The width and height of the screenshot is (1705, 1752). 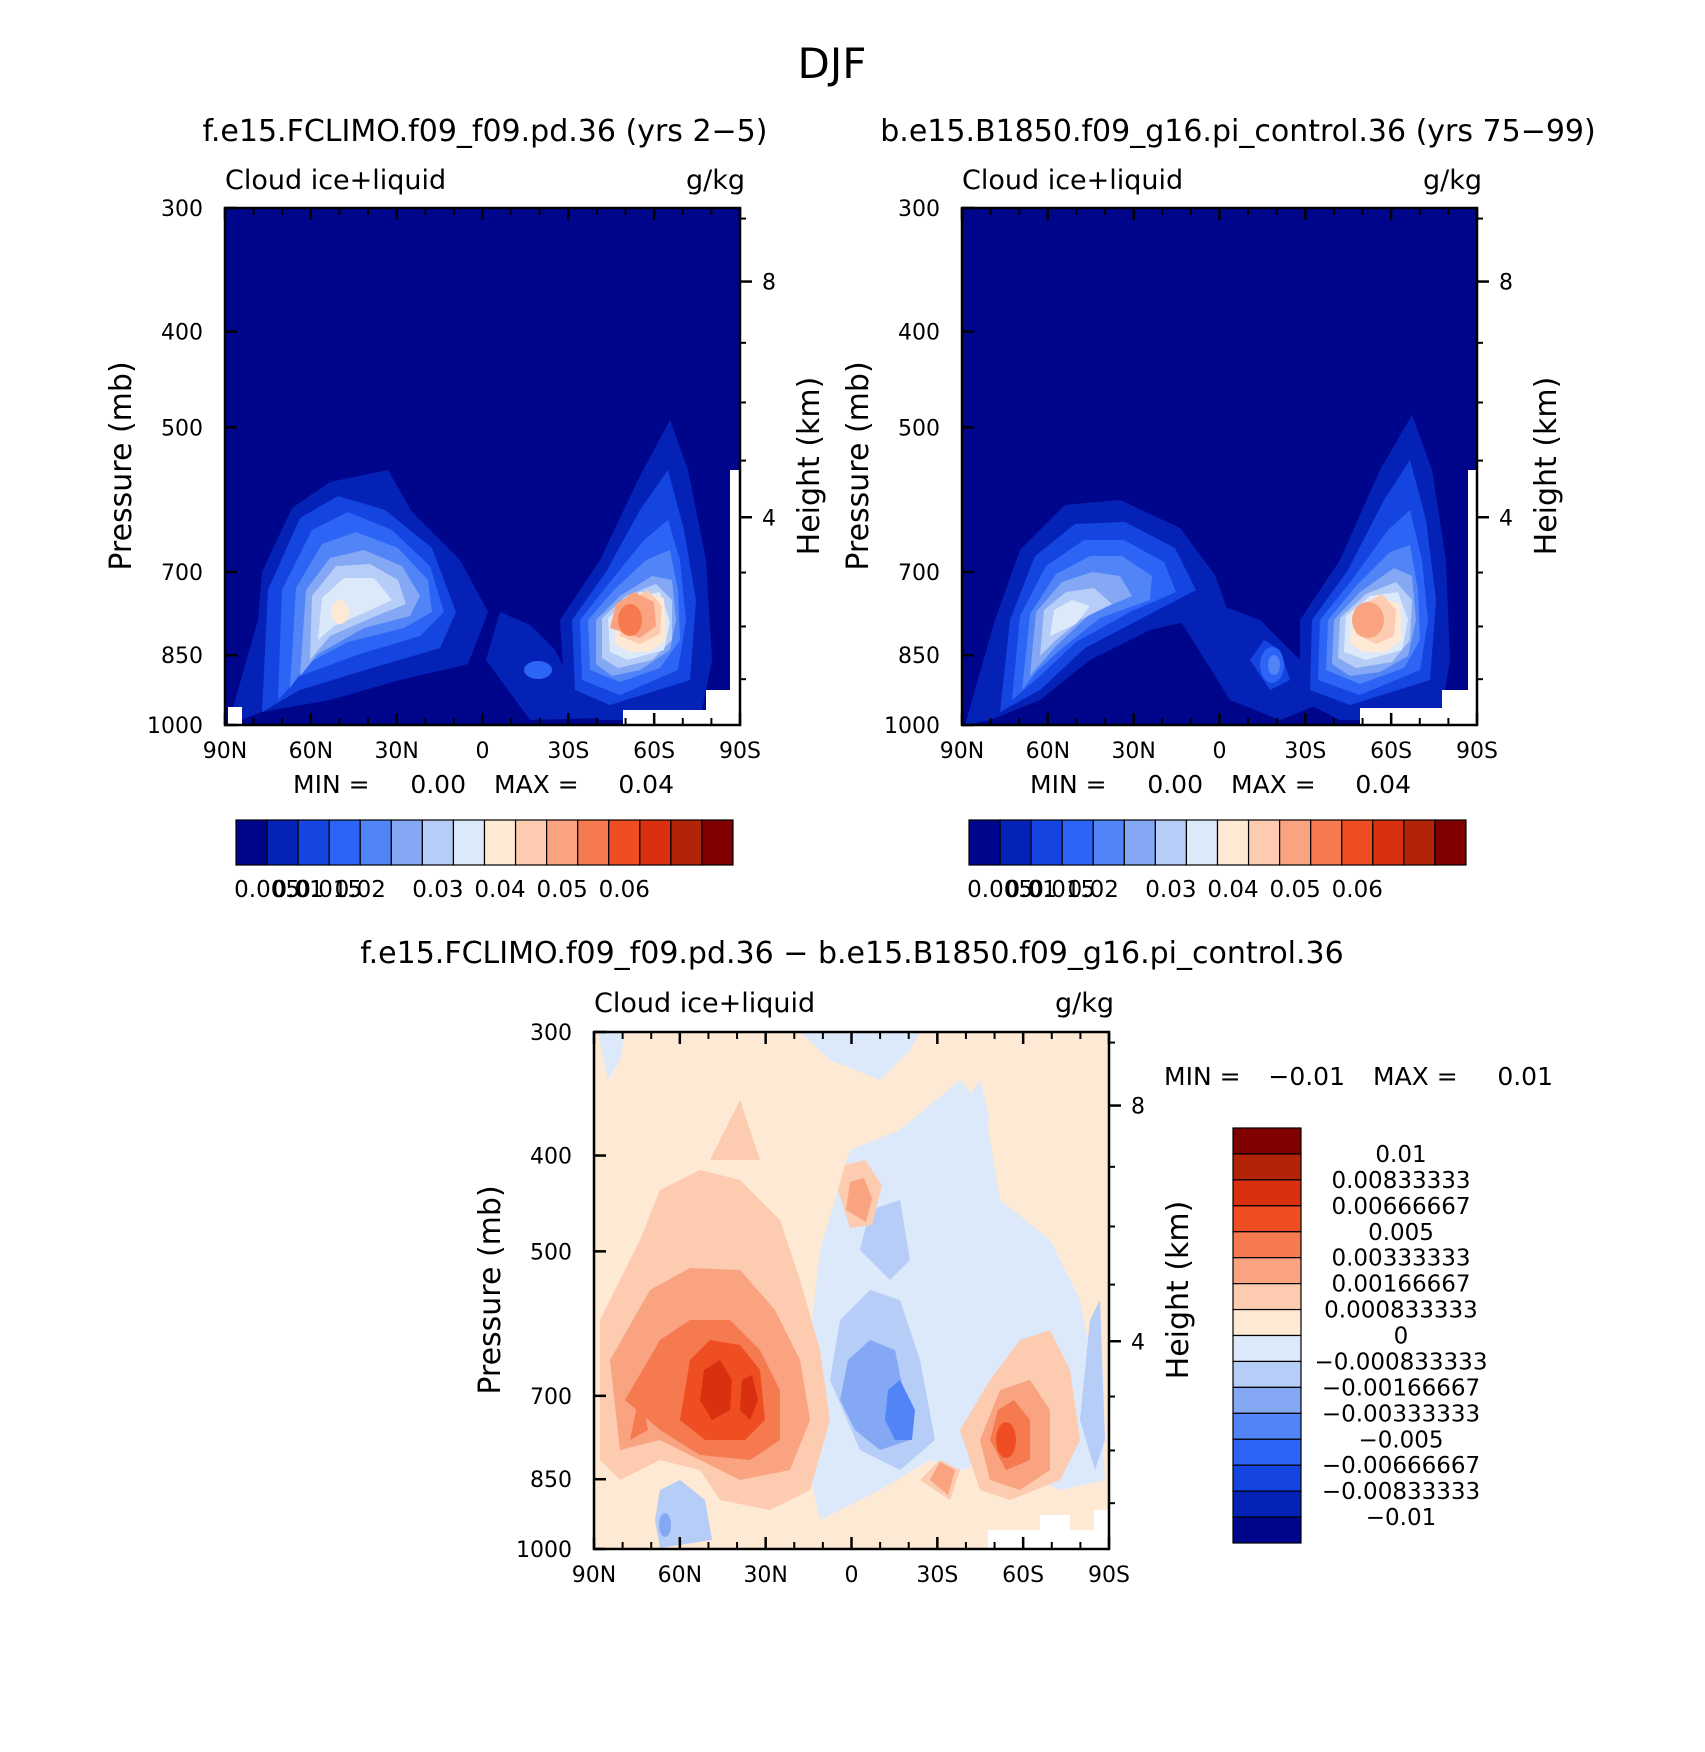 I want to click on panel-a-units: g/kg, so click(x=715, y=180).